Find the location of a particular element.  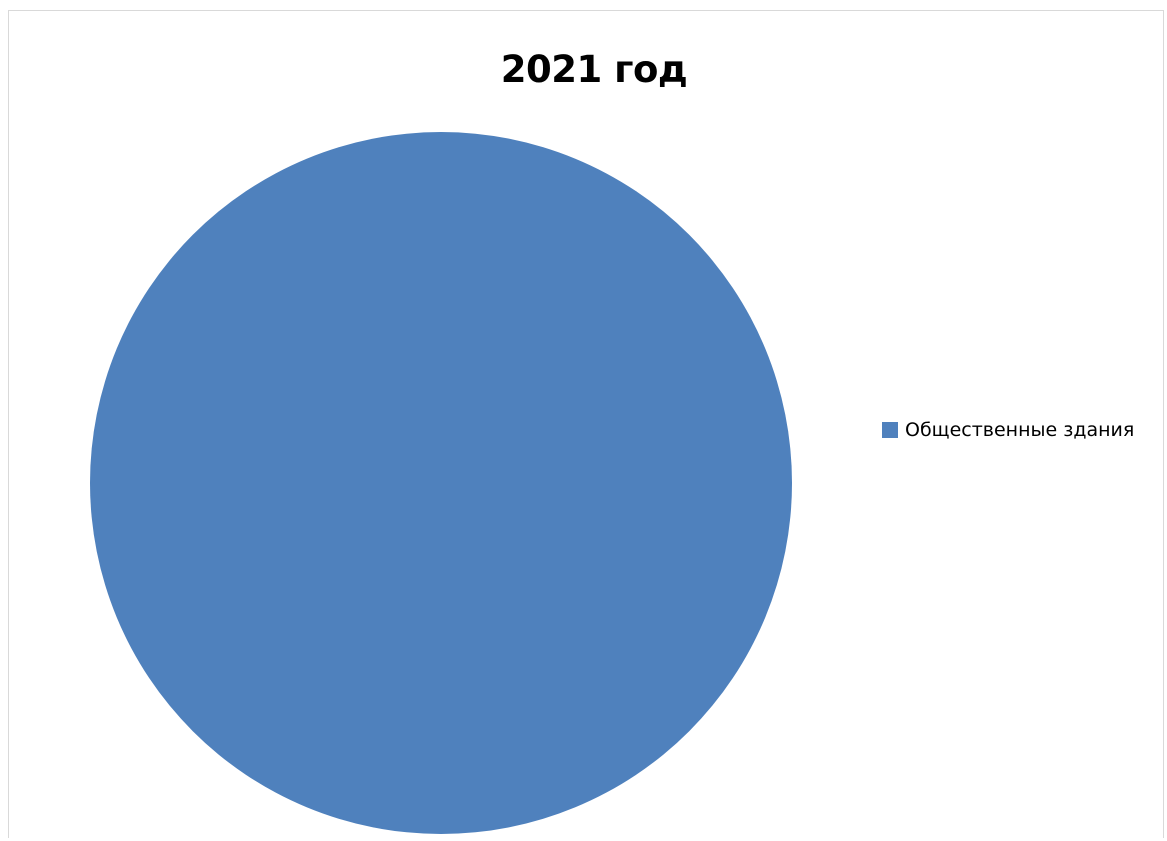

legend: Общественные здания is located at coordinates (1008, 430).